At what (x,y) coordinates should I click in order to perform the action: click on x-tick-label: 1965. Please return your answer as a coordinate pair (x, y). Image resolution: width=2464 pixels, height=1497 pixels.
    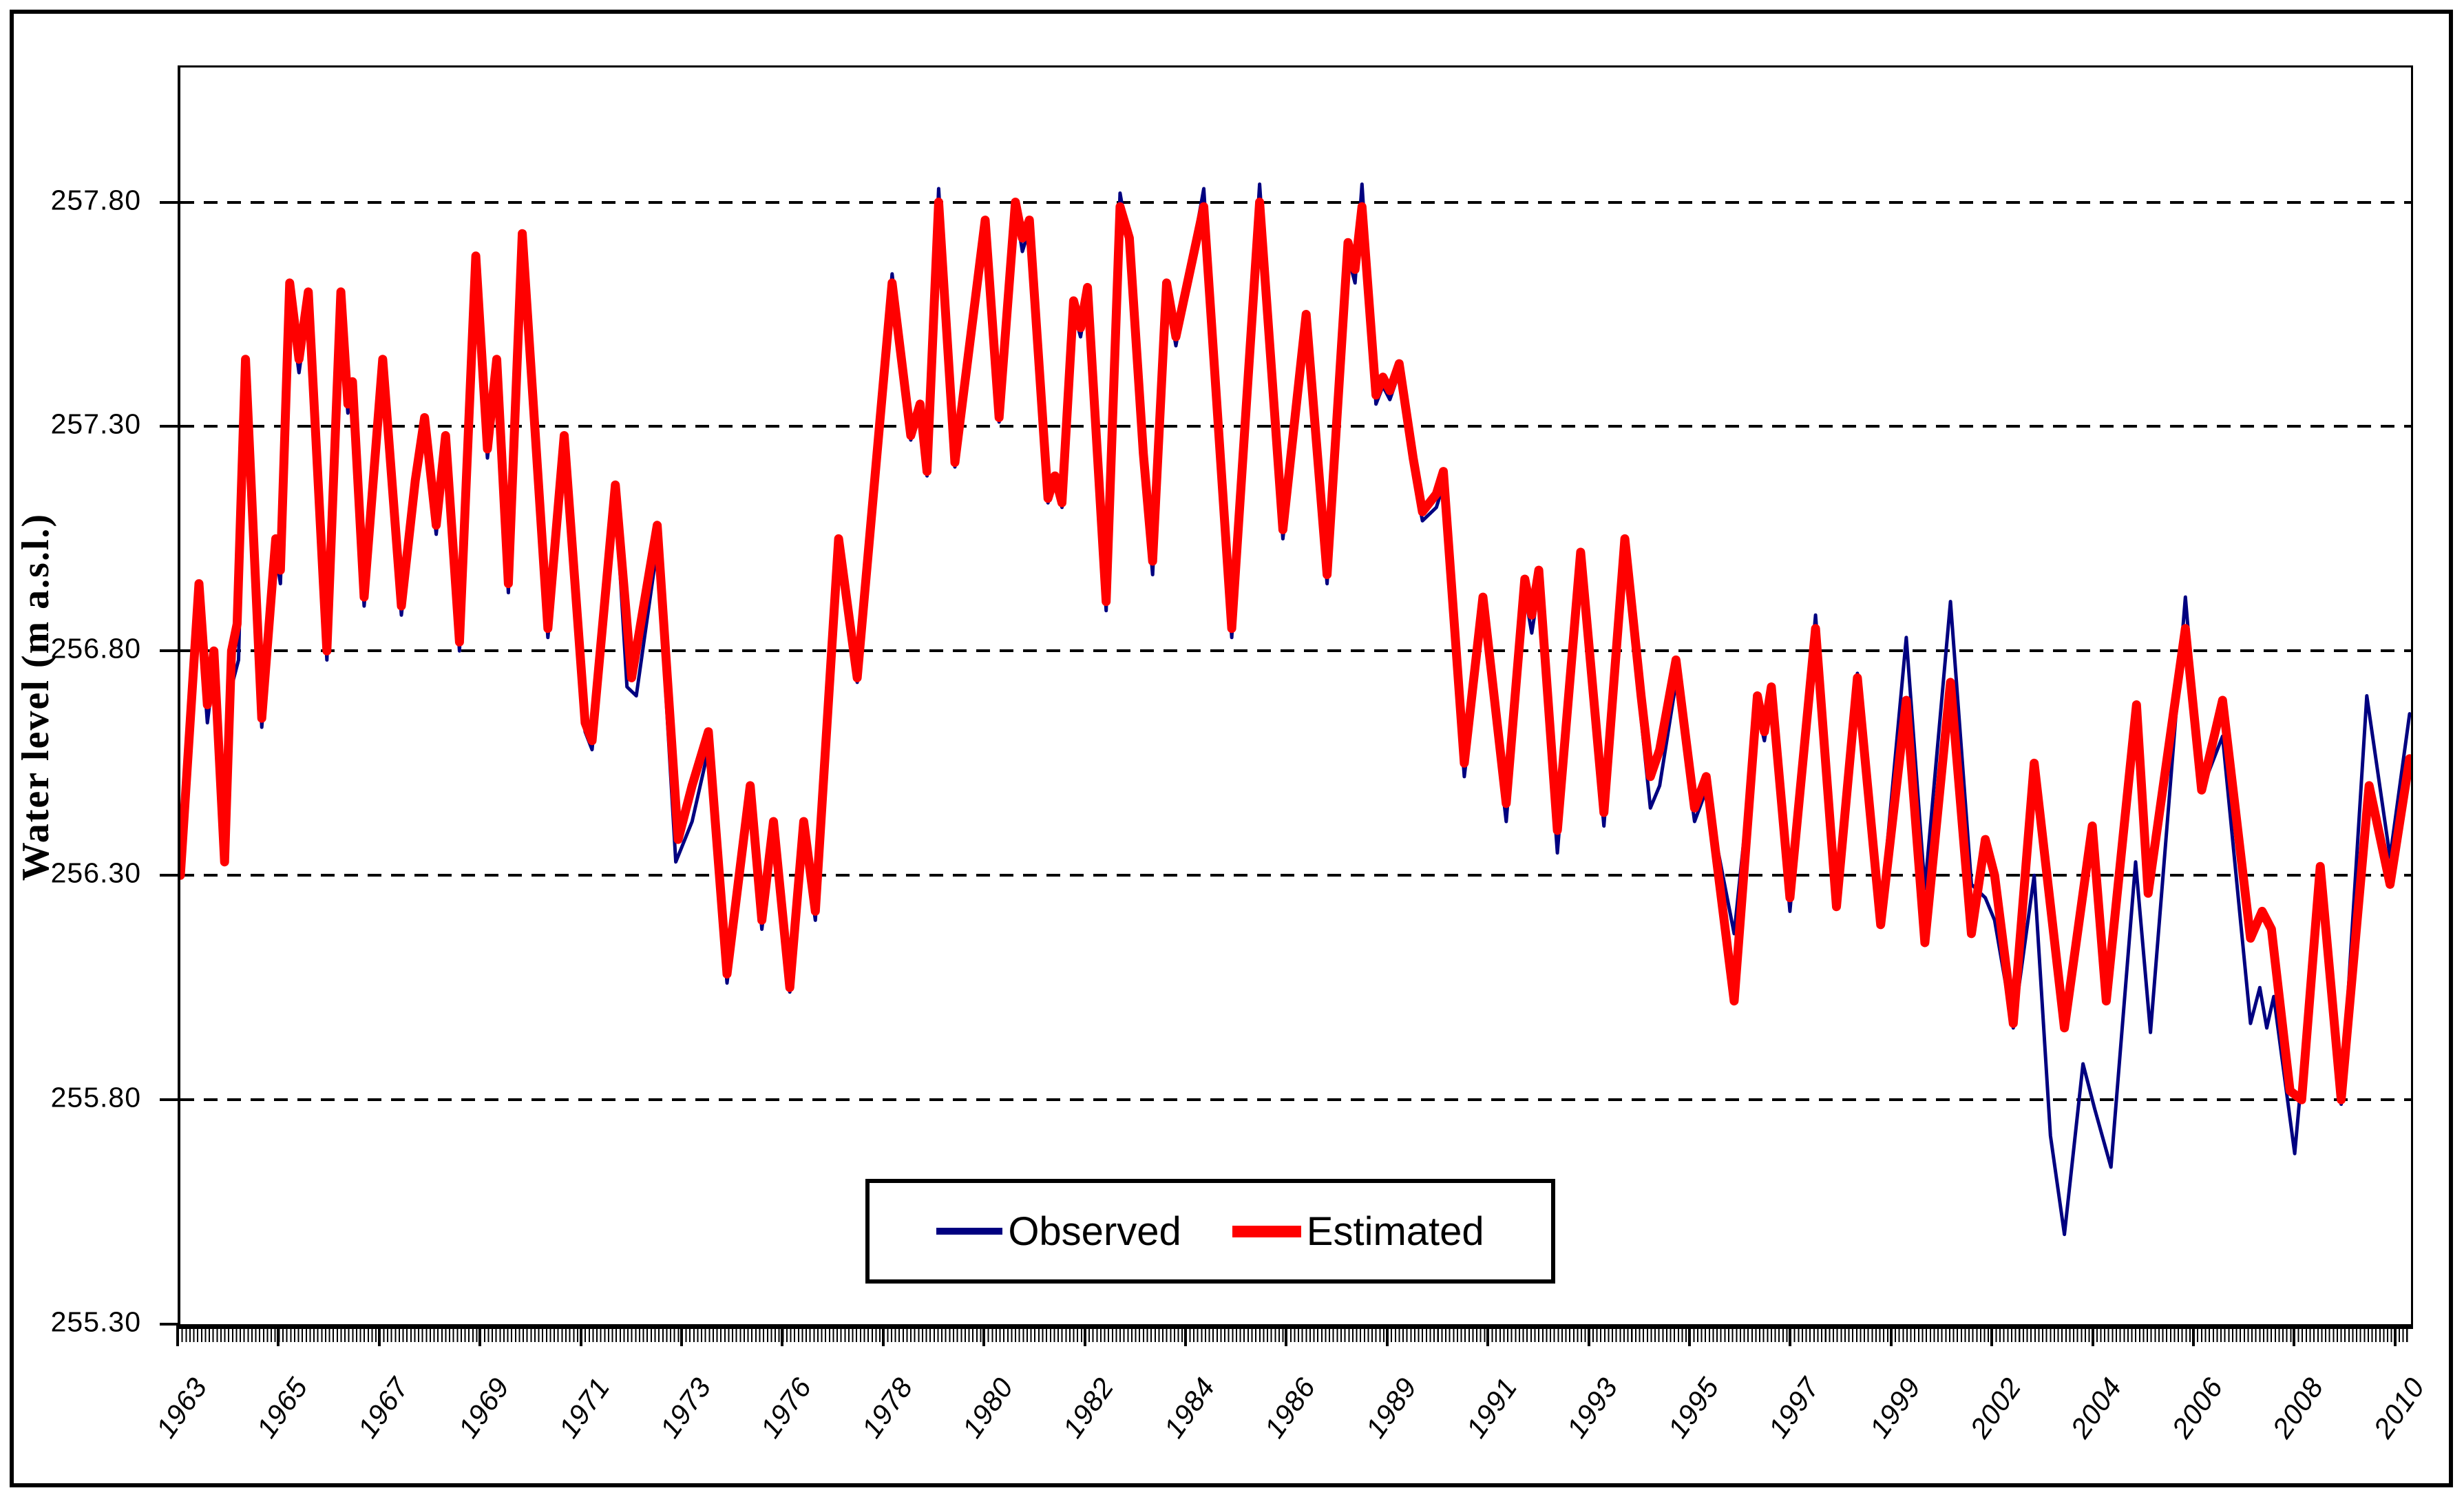
    Looking at the image, I should click on (282, 1408).